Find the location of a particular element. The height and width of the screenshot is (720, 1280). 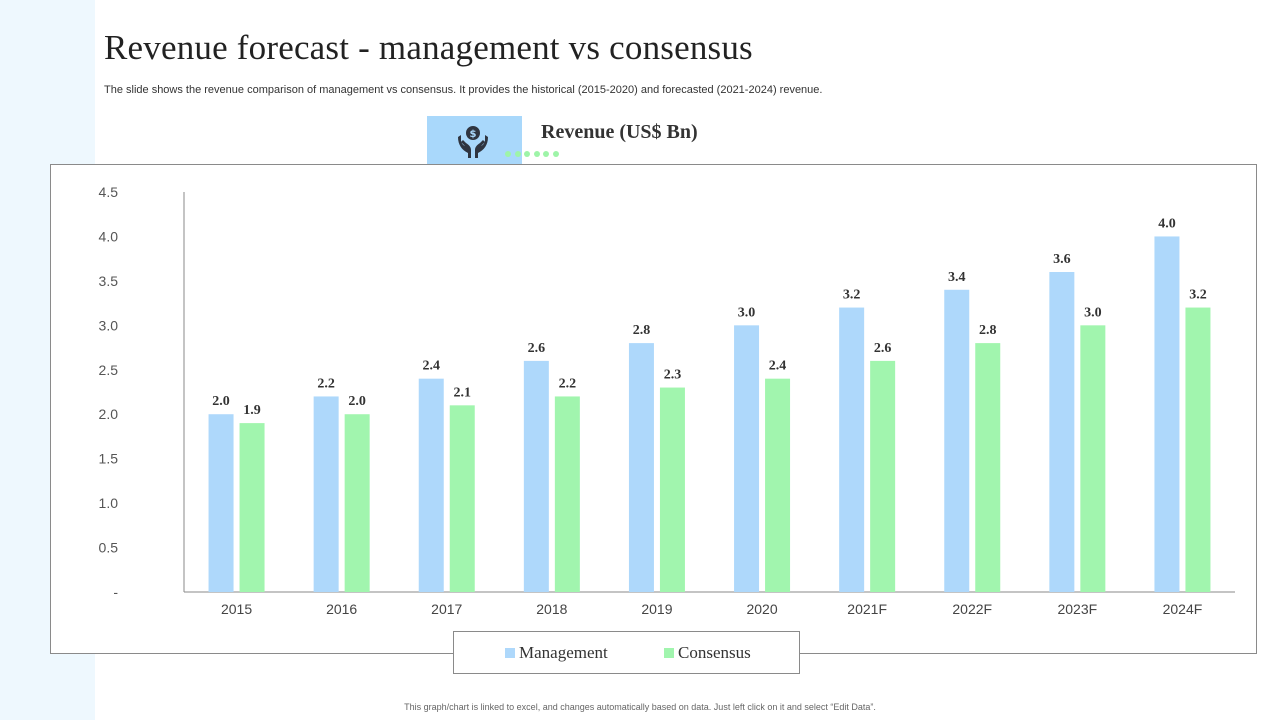

y-tick-label: 0.5 is located at coordinates (109, 548).